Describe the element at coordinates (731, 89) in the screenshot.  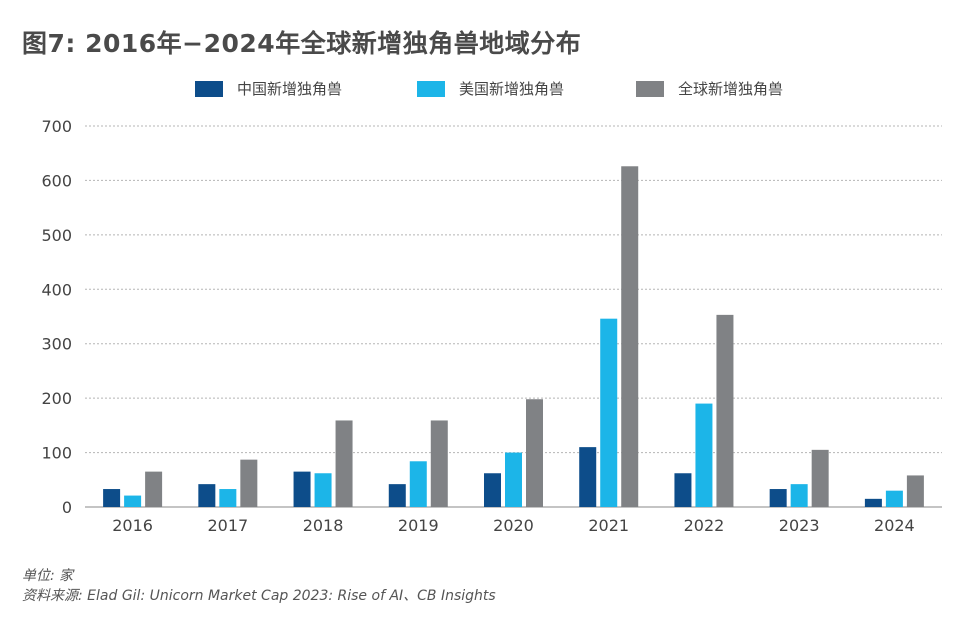
I see `legend-label-global: 全球新增独角兽` at that location.